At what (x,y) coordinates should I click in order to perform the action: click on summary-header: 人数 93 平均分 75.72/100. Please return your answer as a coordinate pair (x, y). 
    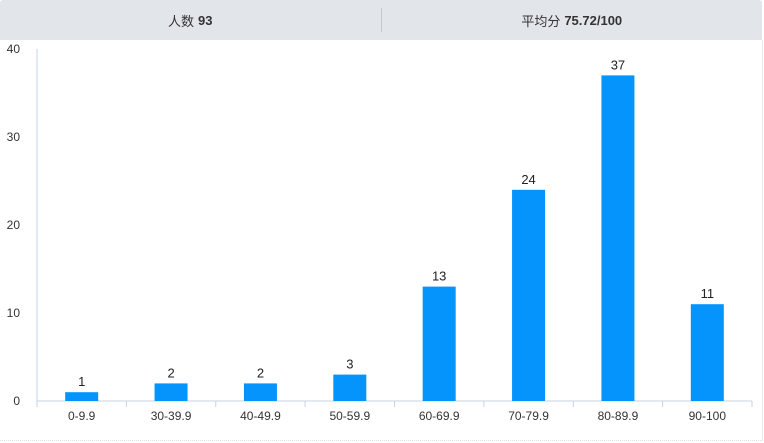
    Looking at the image, I should click on (381, 20).